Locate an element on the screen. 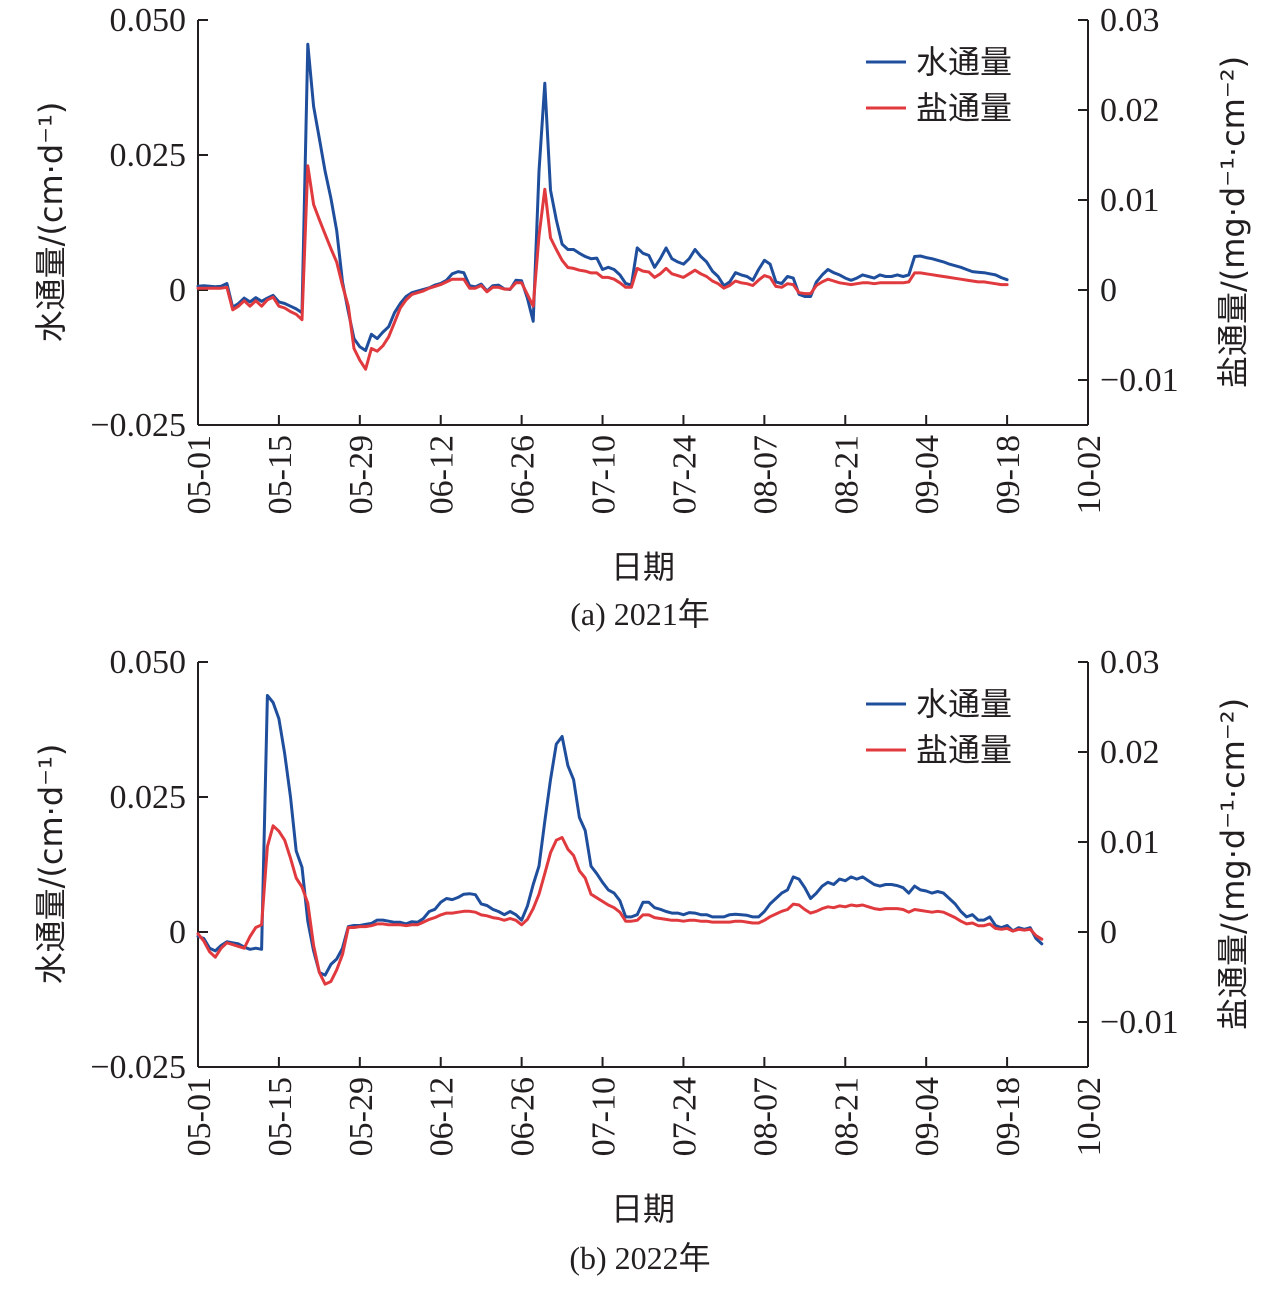  chart-caption: (a) 2021年 is located at coordinates (640, 614).